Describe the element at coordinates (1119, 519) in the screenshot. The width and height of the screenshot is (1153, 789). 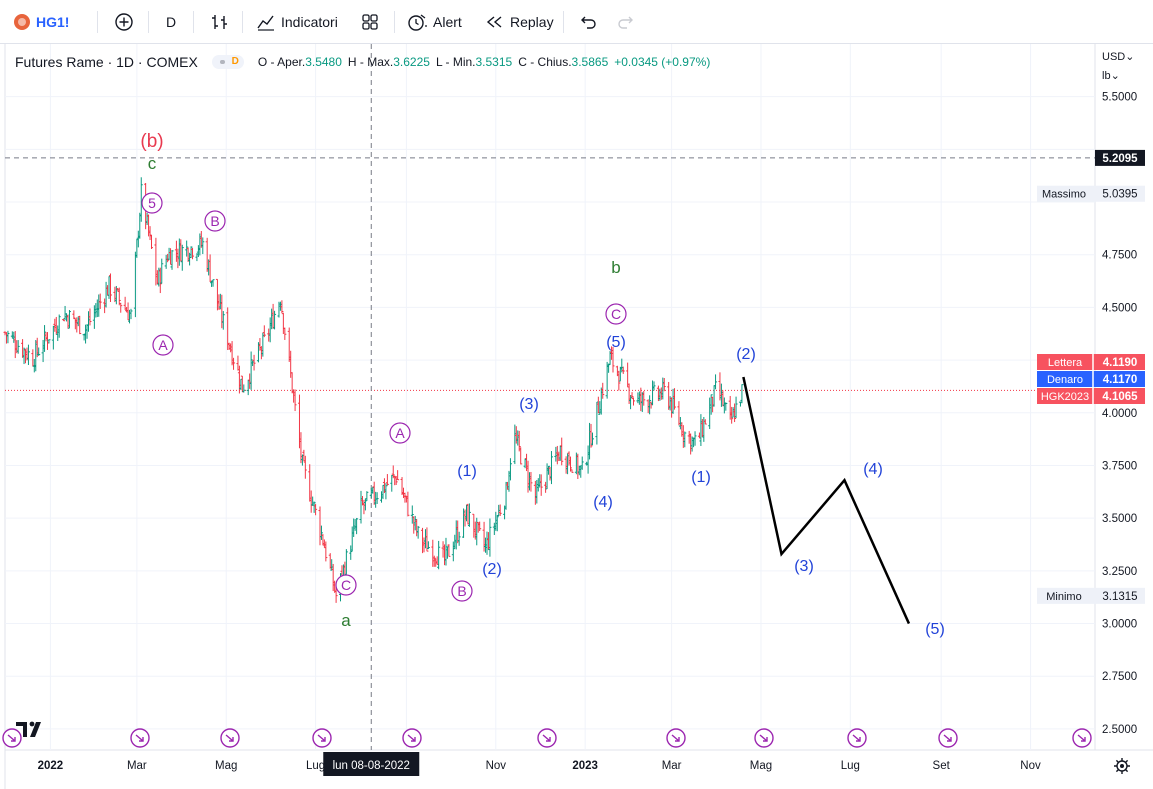
I see `price-tick-label: 3.5000` at that location.